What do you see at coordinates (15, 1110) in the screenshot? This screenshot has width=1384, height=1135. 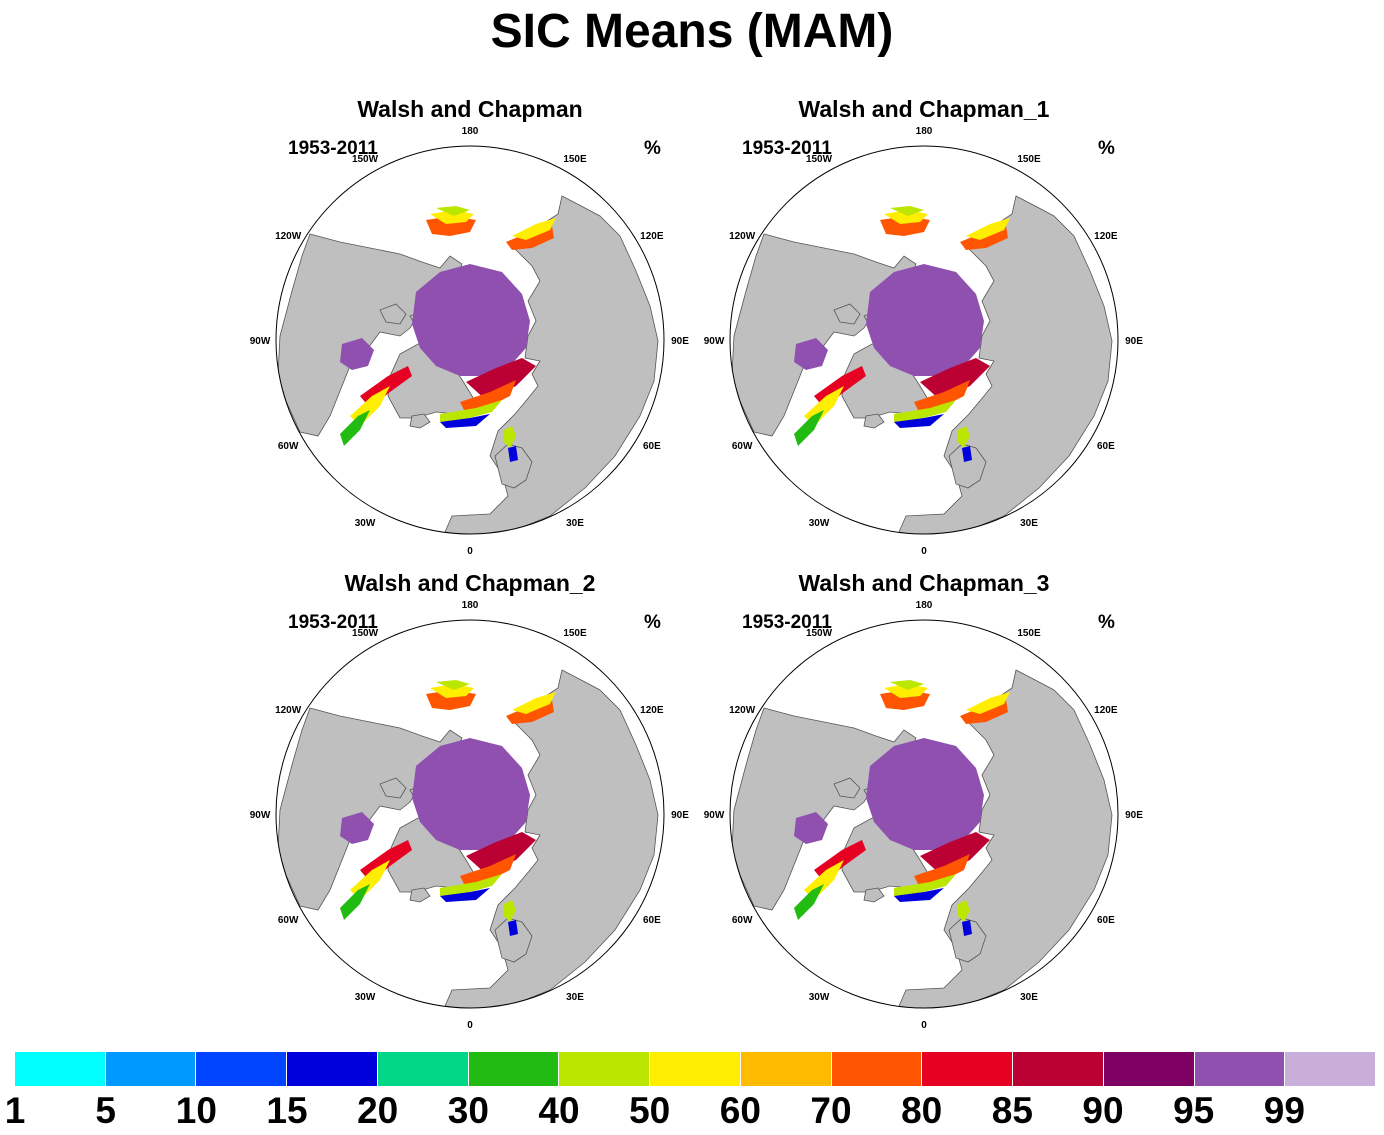 I see `colorbar-label: 1` at bounding box center [15, 1110].